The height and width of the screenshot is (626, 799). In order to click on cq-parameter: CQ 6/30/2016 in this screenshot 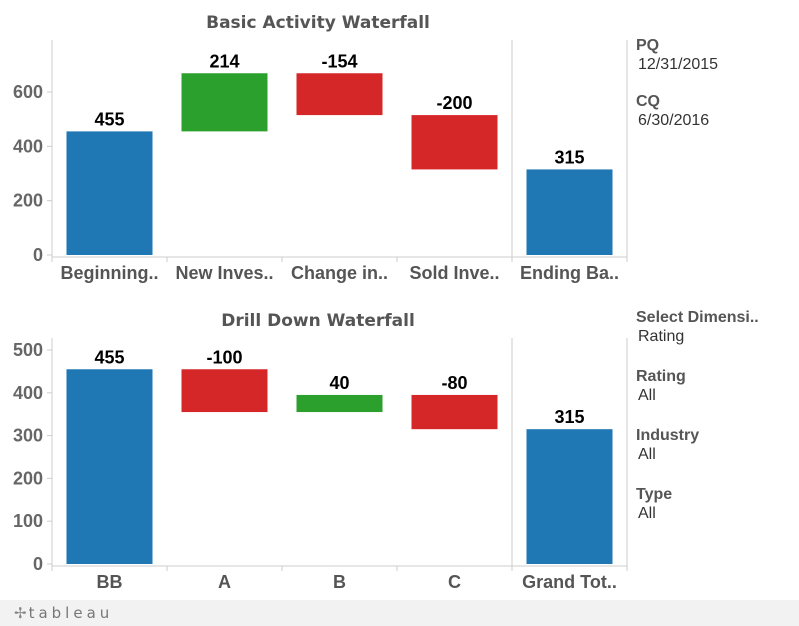, I will do `click(672, 111)`.